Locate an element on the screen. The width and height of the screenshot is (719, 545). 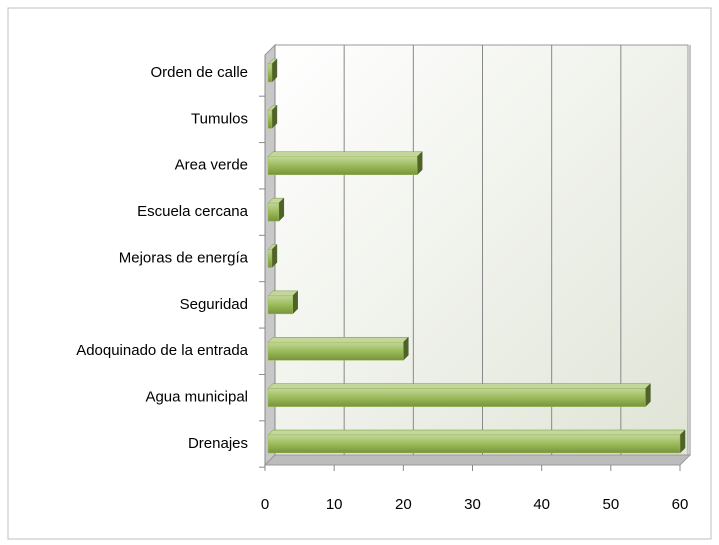
y-tick-label: Orden de calle is located at coordinates (199, 72).